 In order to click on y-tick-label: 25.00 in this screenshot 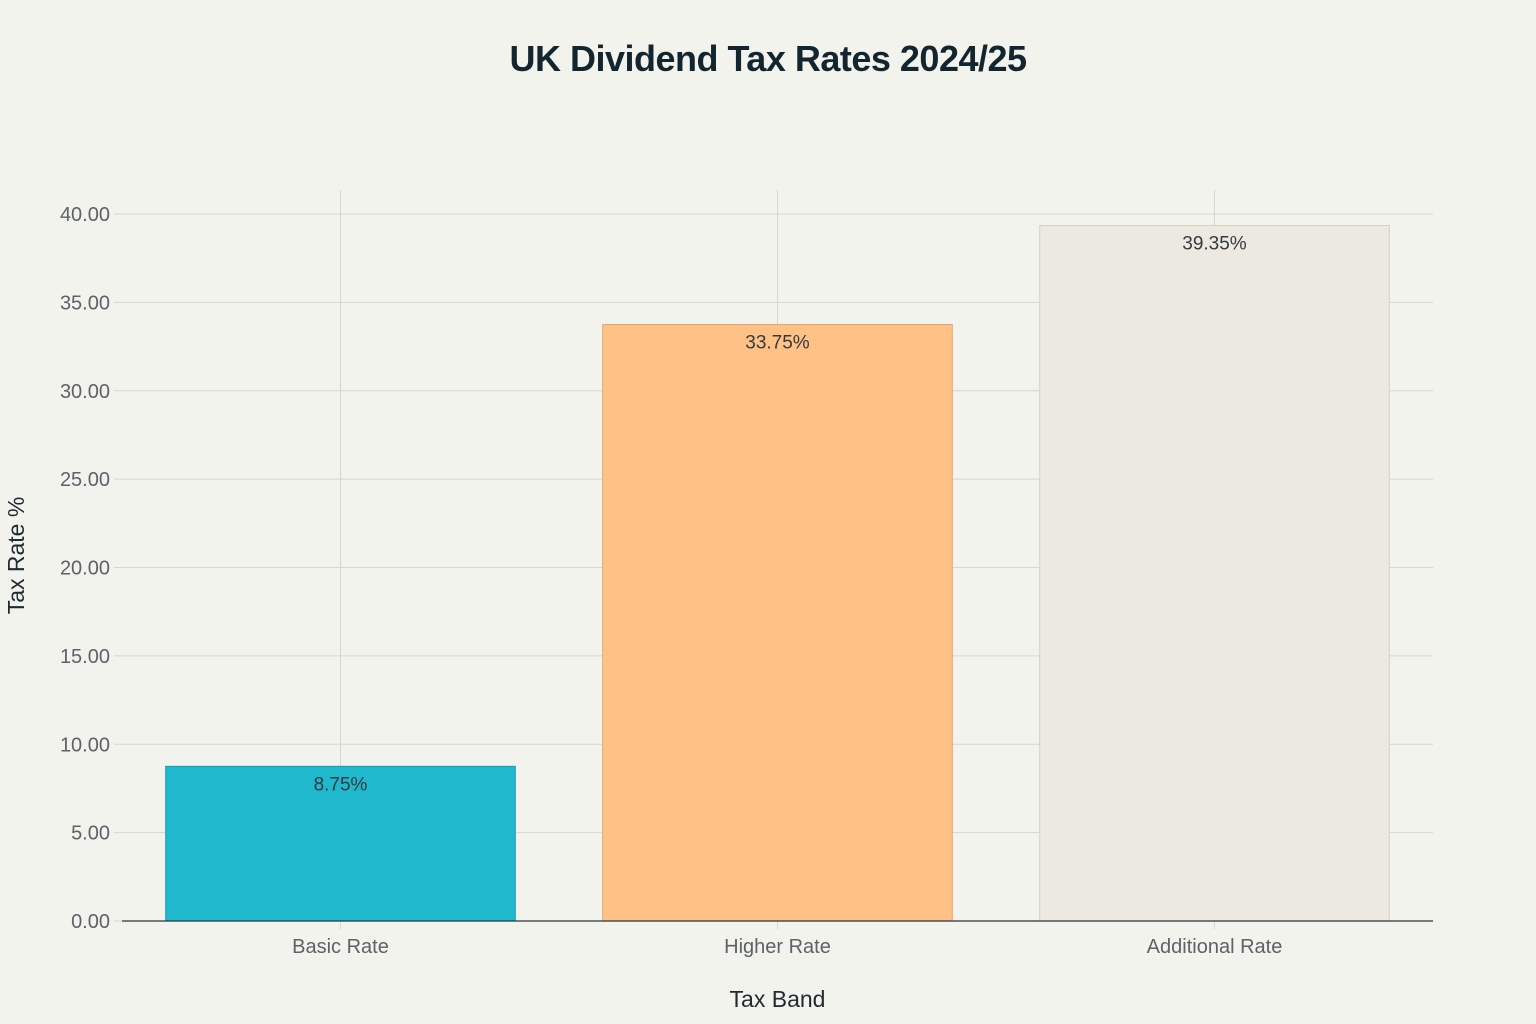, I will do `click(85, 480)`.